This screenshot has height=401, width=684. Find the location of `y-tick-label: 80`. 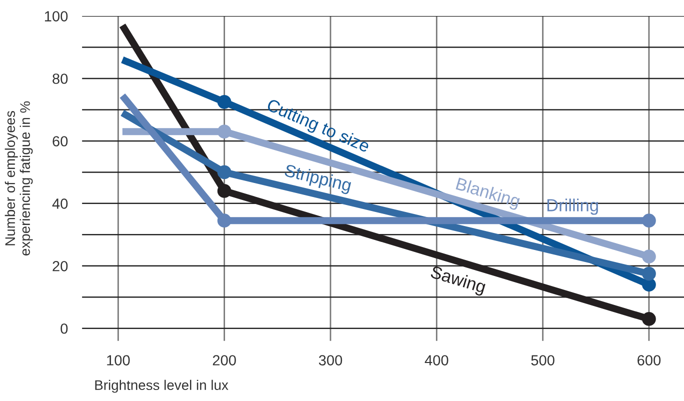

y-tick-label: 80 is located at coordinates (60, 79).